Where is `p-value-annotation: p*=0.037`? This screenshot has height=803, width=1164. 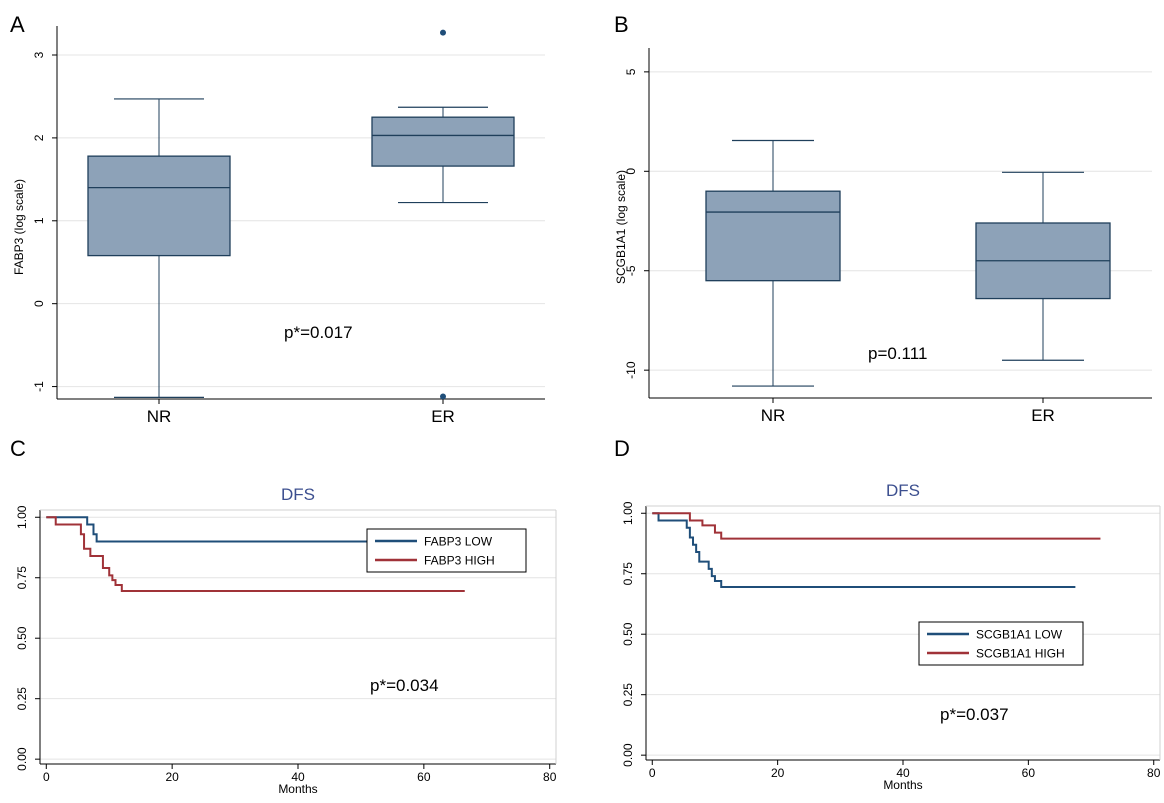
p-value-annotation: p*=0.037 is located at coordinates (974, 714).